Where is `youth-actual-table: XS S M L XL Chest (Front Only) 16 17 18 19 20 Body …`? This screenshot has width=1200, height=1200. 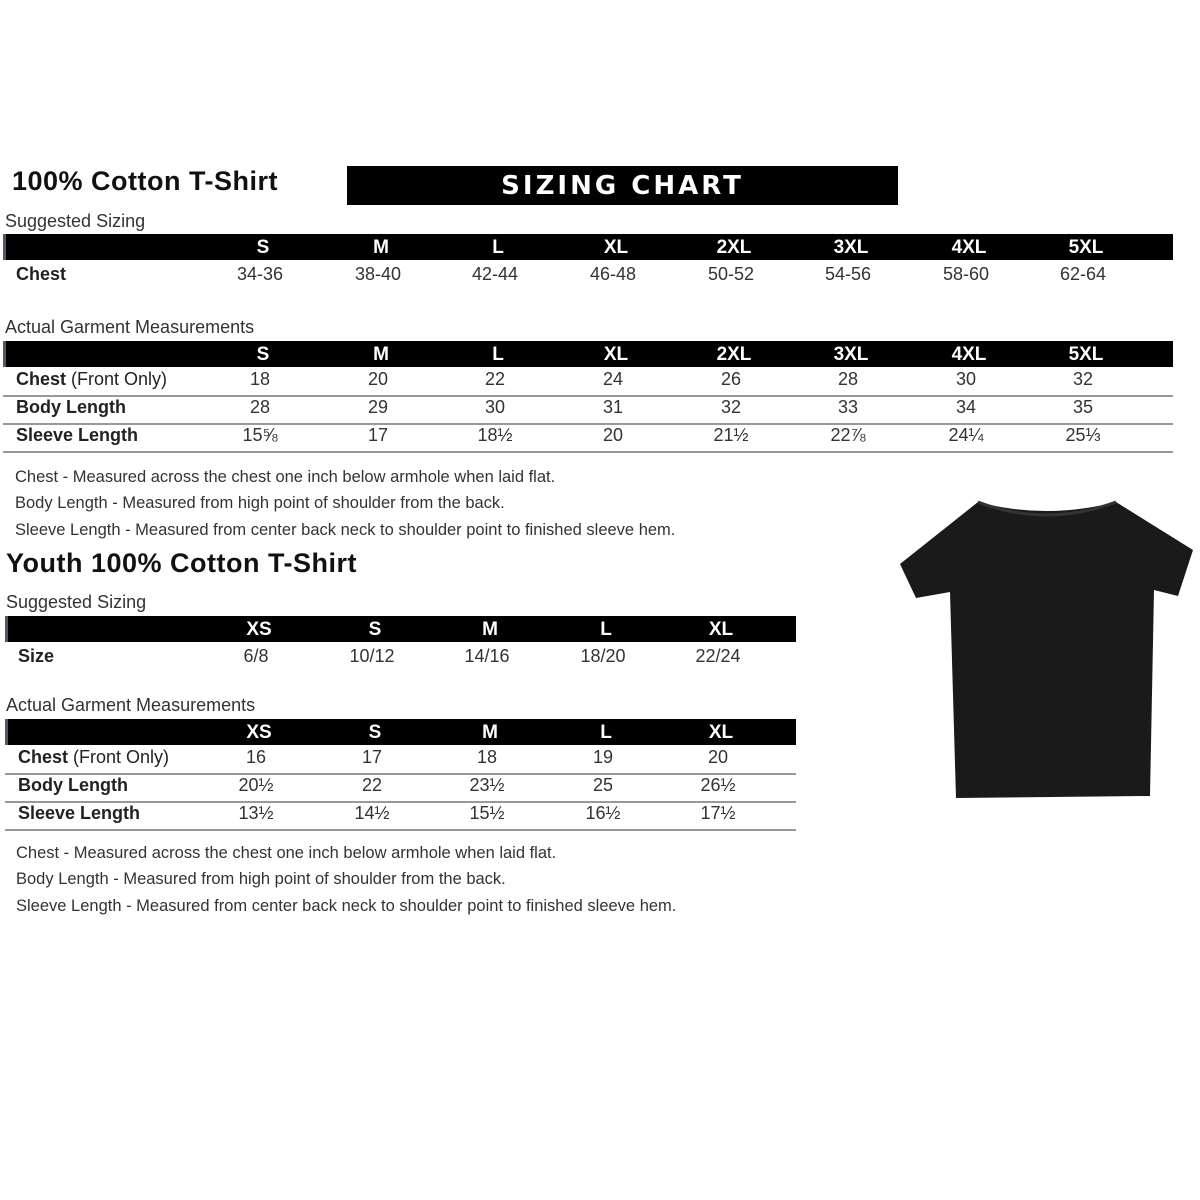
youth-actual-table: XS S M L XL Chest (Front Only) 16 17 18 19 20 Body … is located at coordinates (400, 775).